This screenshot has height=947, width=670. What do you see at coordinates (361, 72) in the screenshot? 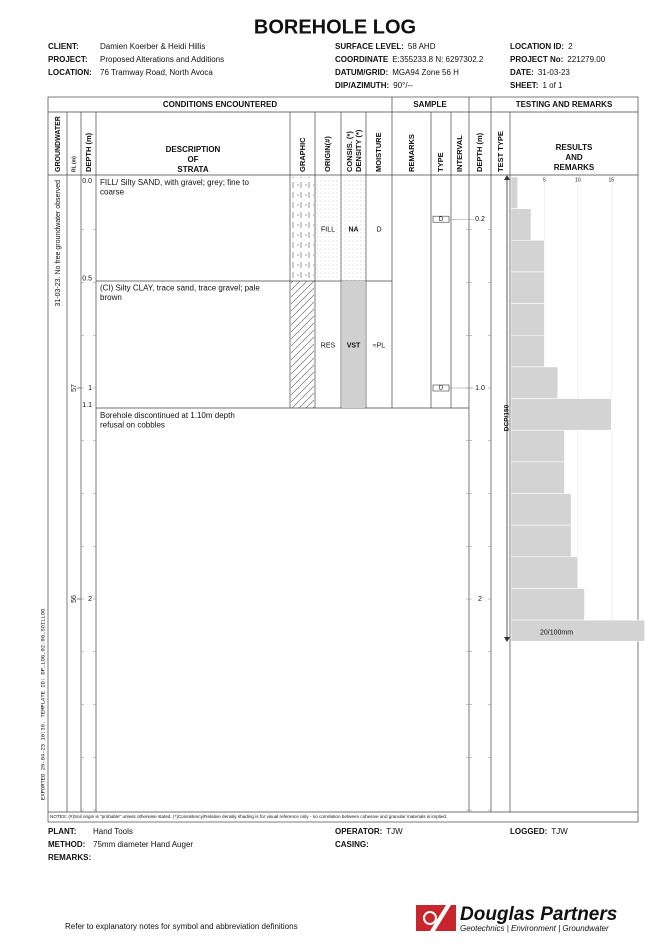
I see `field-label: DATUM/GRID:` at bounding box center [361, 72].